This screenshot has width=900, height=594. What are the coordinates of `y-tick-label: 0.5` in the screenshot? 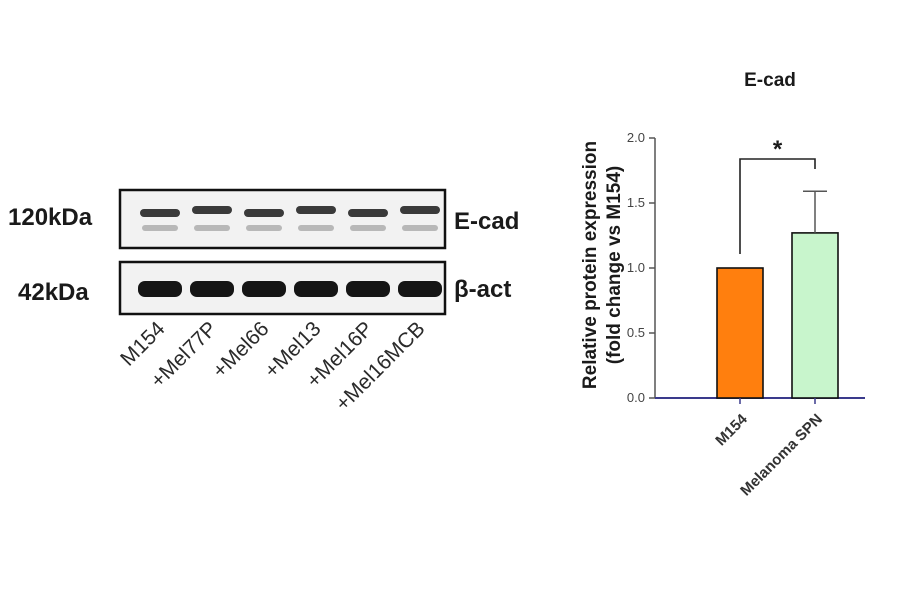 It's located at (636, 332).